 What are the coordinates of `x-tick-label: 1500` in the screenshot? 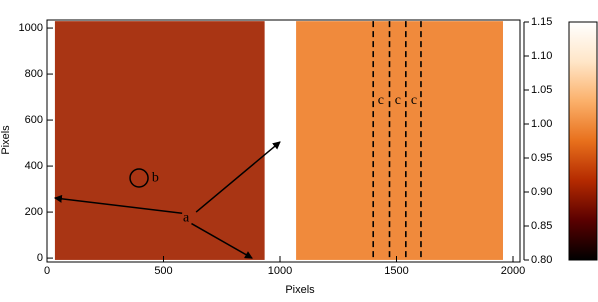 It's located at (396, 271).